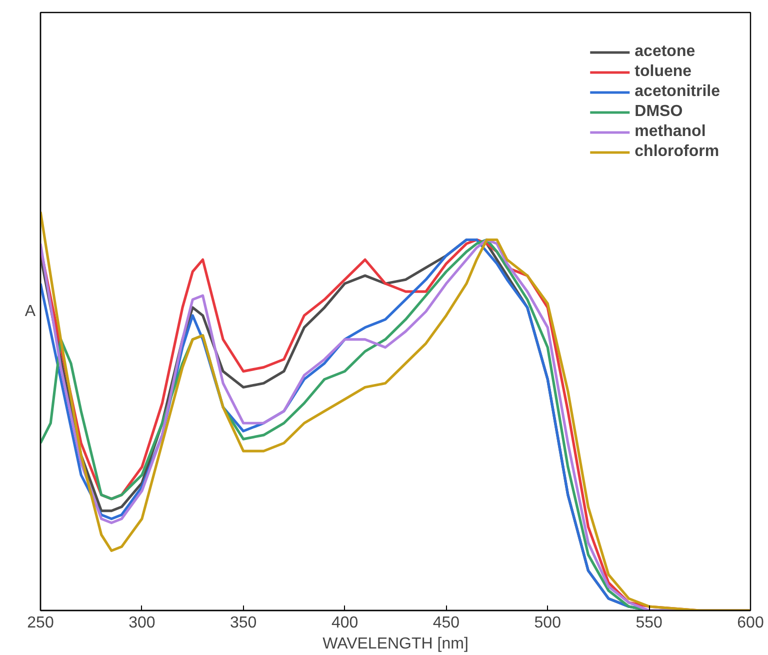  What do you see at coordinates (446, 623) in the screenshot?
I see `x-tick-label: 450` at bounding box center [446, 623].